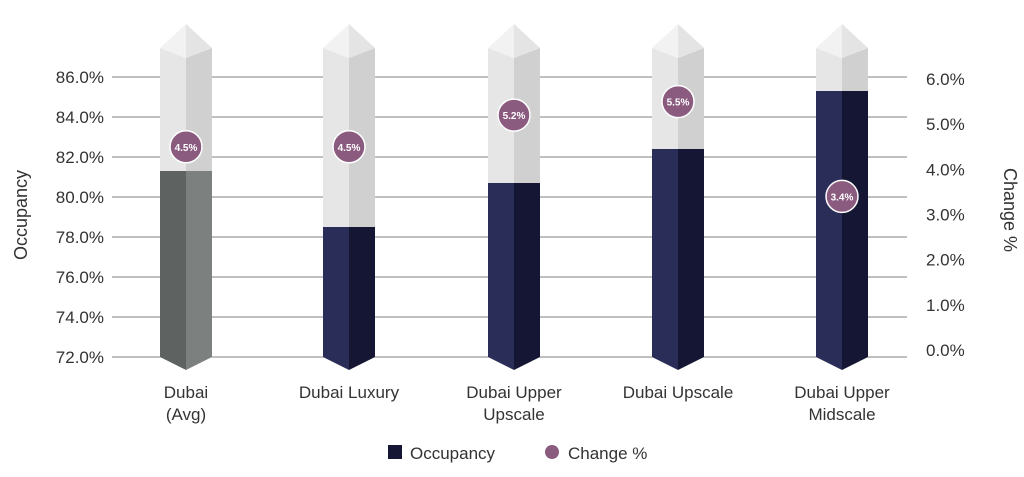  What do you see at coordinates (678, 392) in the screenshot?
I see `category-label: Dubai Upscale` at bounding box center [678, 392].